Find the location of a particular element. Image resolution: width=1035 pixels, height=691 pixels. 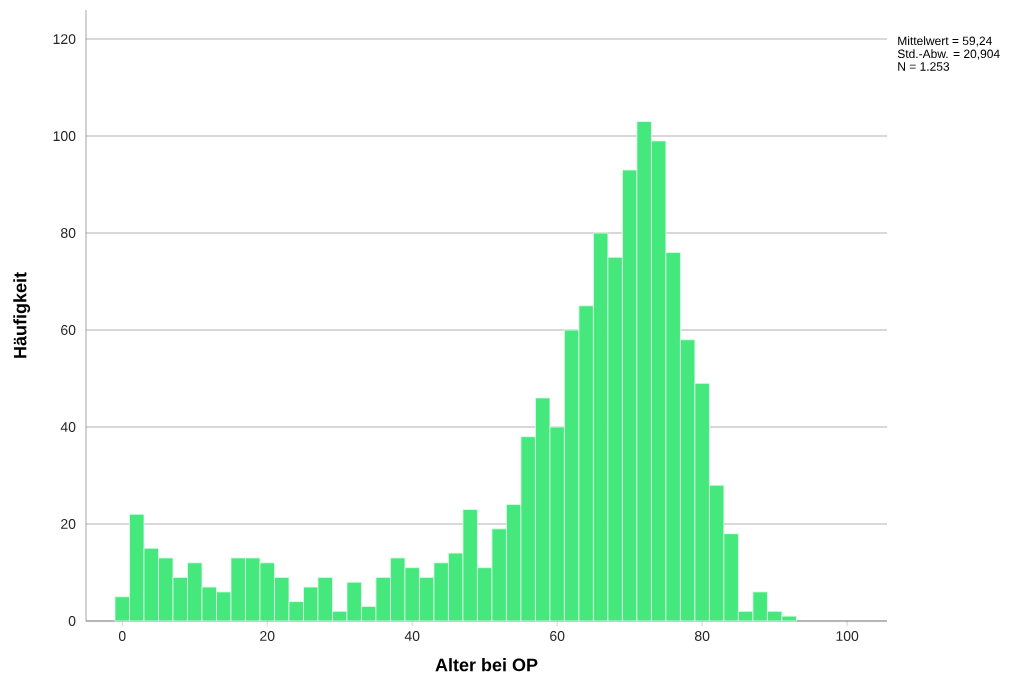

y-tick-label: 40 is located at coordinates (68, 427).